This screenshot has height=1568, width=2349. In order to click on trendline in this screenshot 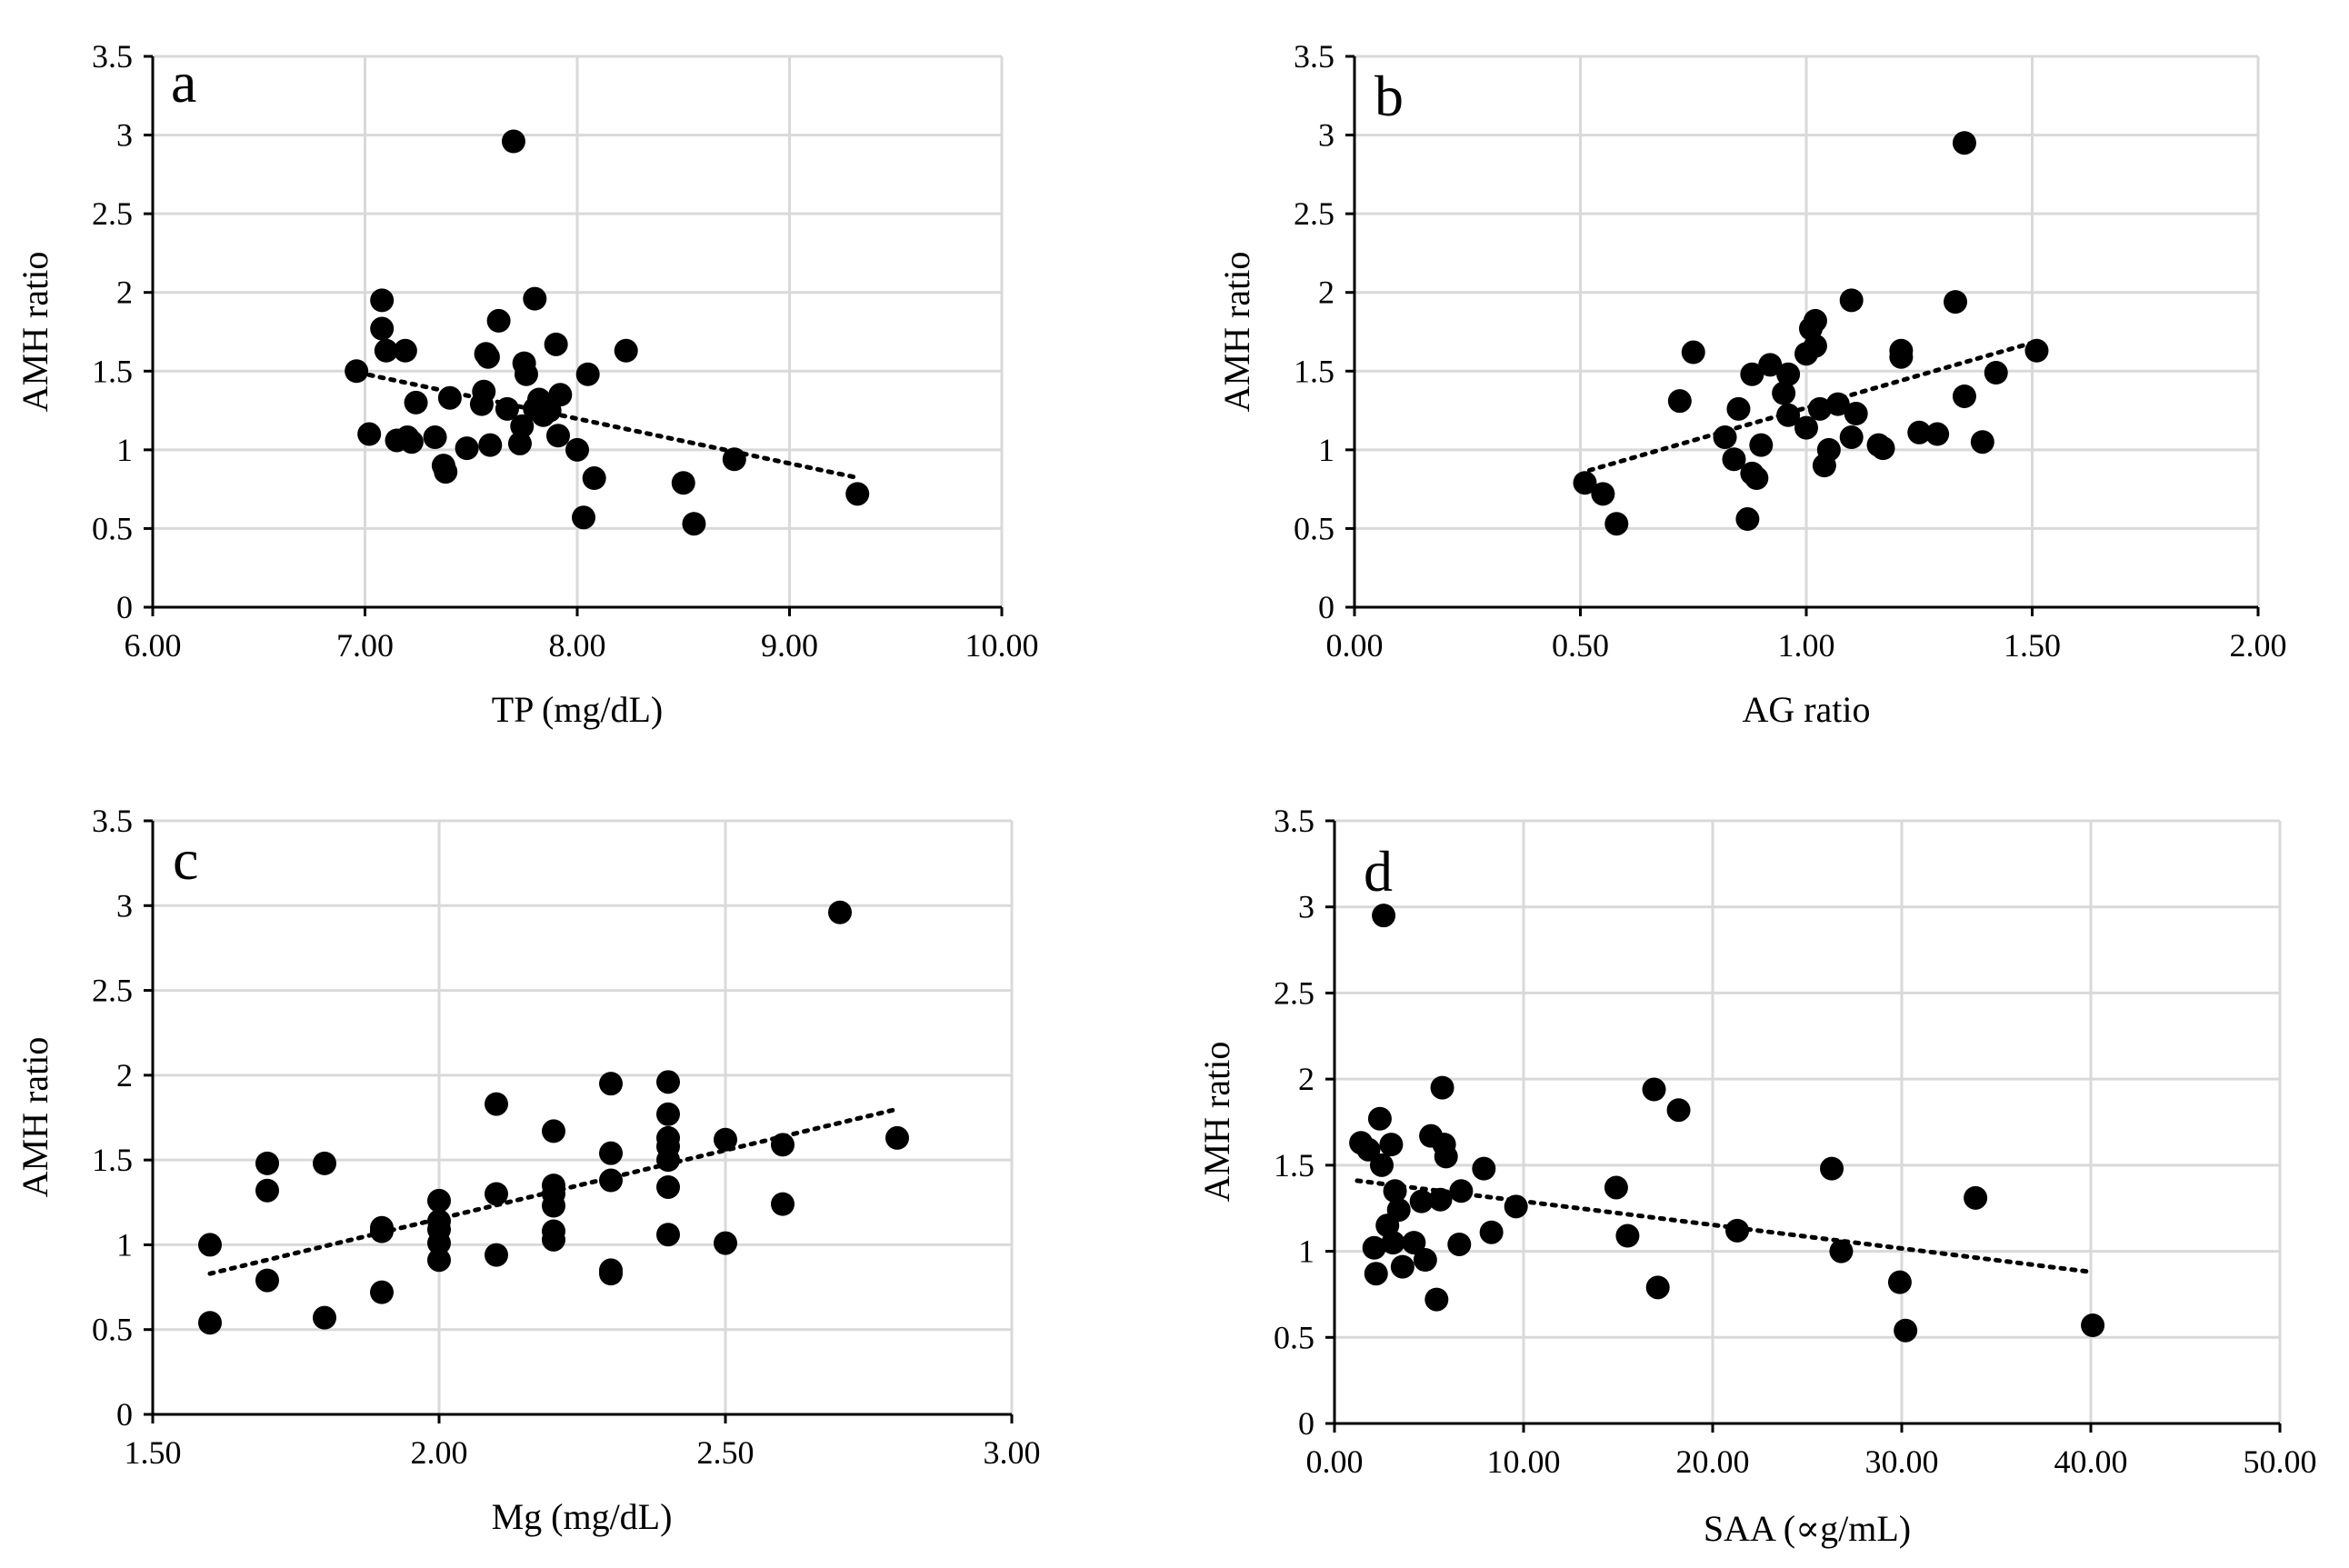, I will do `click(1724, 1226)`.